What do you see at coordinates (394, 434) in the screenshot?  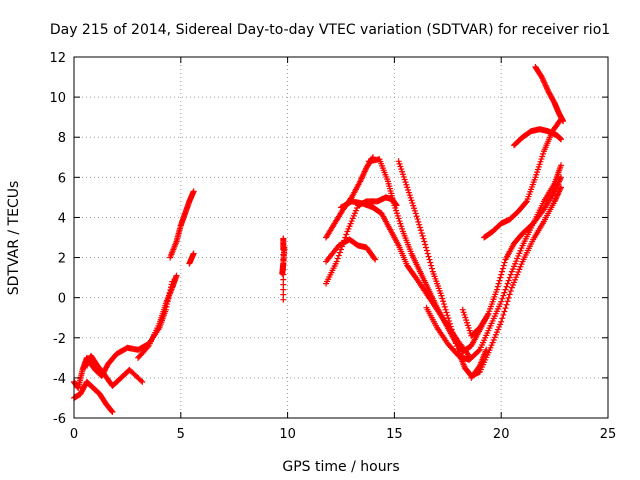 I see `x-tick-label: 15` at bounding box center [394, 434].